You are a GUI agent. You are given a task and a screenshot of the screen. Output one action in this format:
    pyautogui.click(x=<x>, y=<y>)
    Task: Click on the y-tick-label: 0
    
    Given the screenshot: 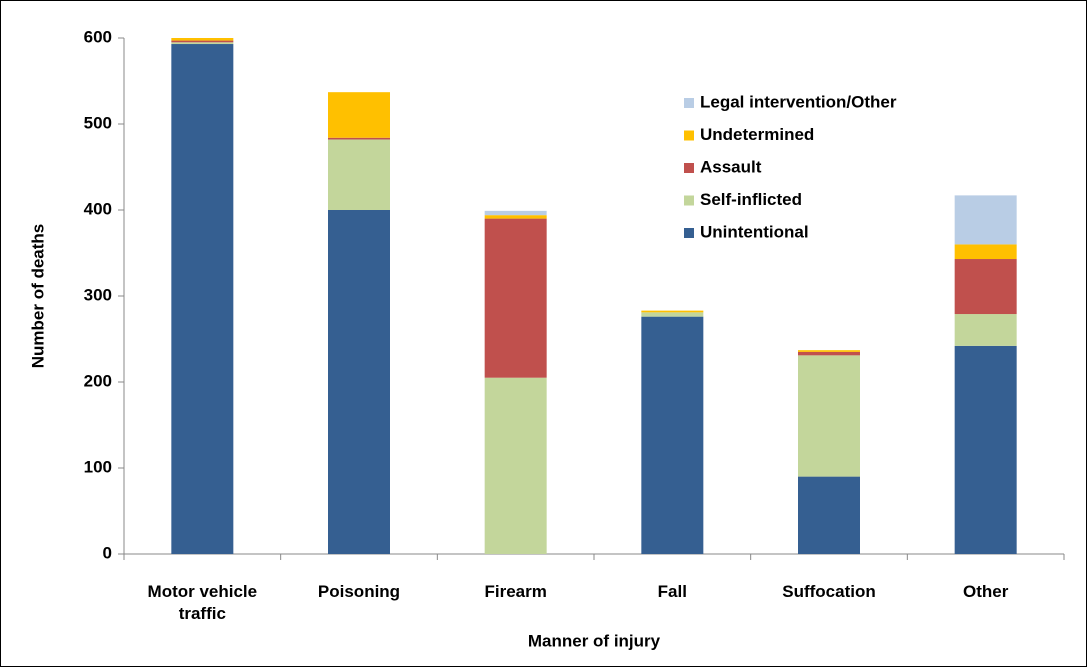 What is the action you would take?
    pyautogui.click(x=107, y=552)
    